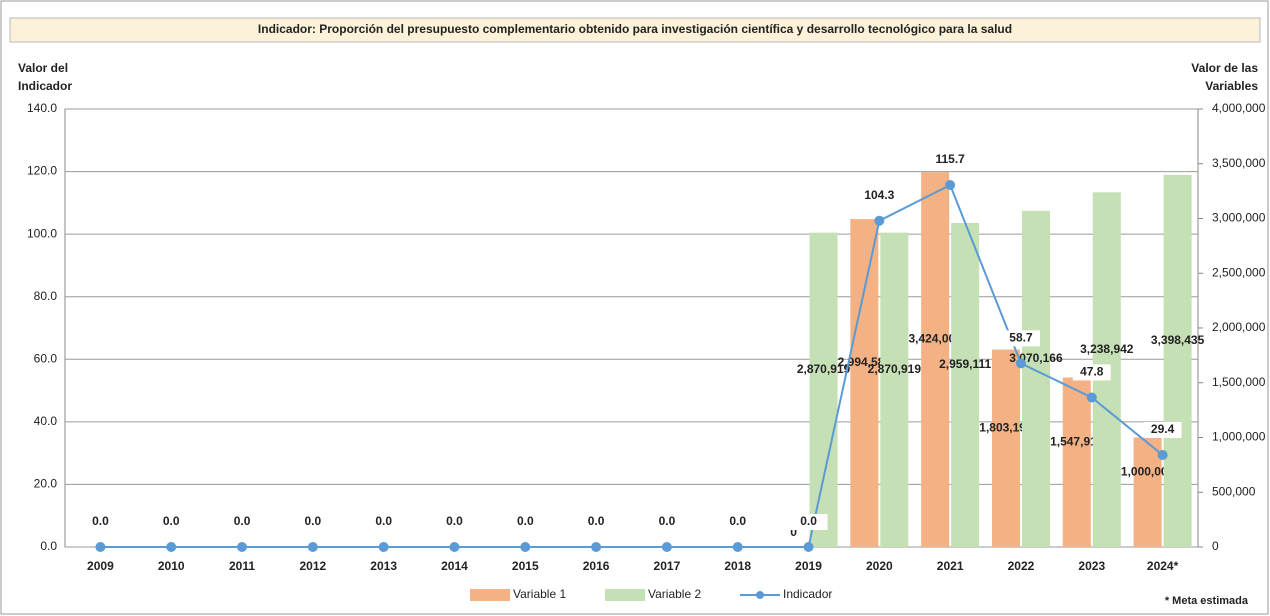  What do you see at coordinates (1148, 471) in the screenshot?
I see `data-label: 1,000,000` at bounding box center [1148, 471].